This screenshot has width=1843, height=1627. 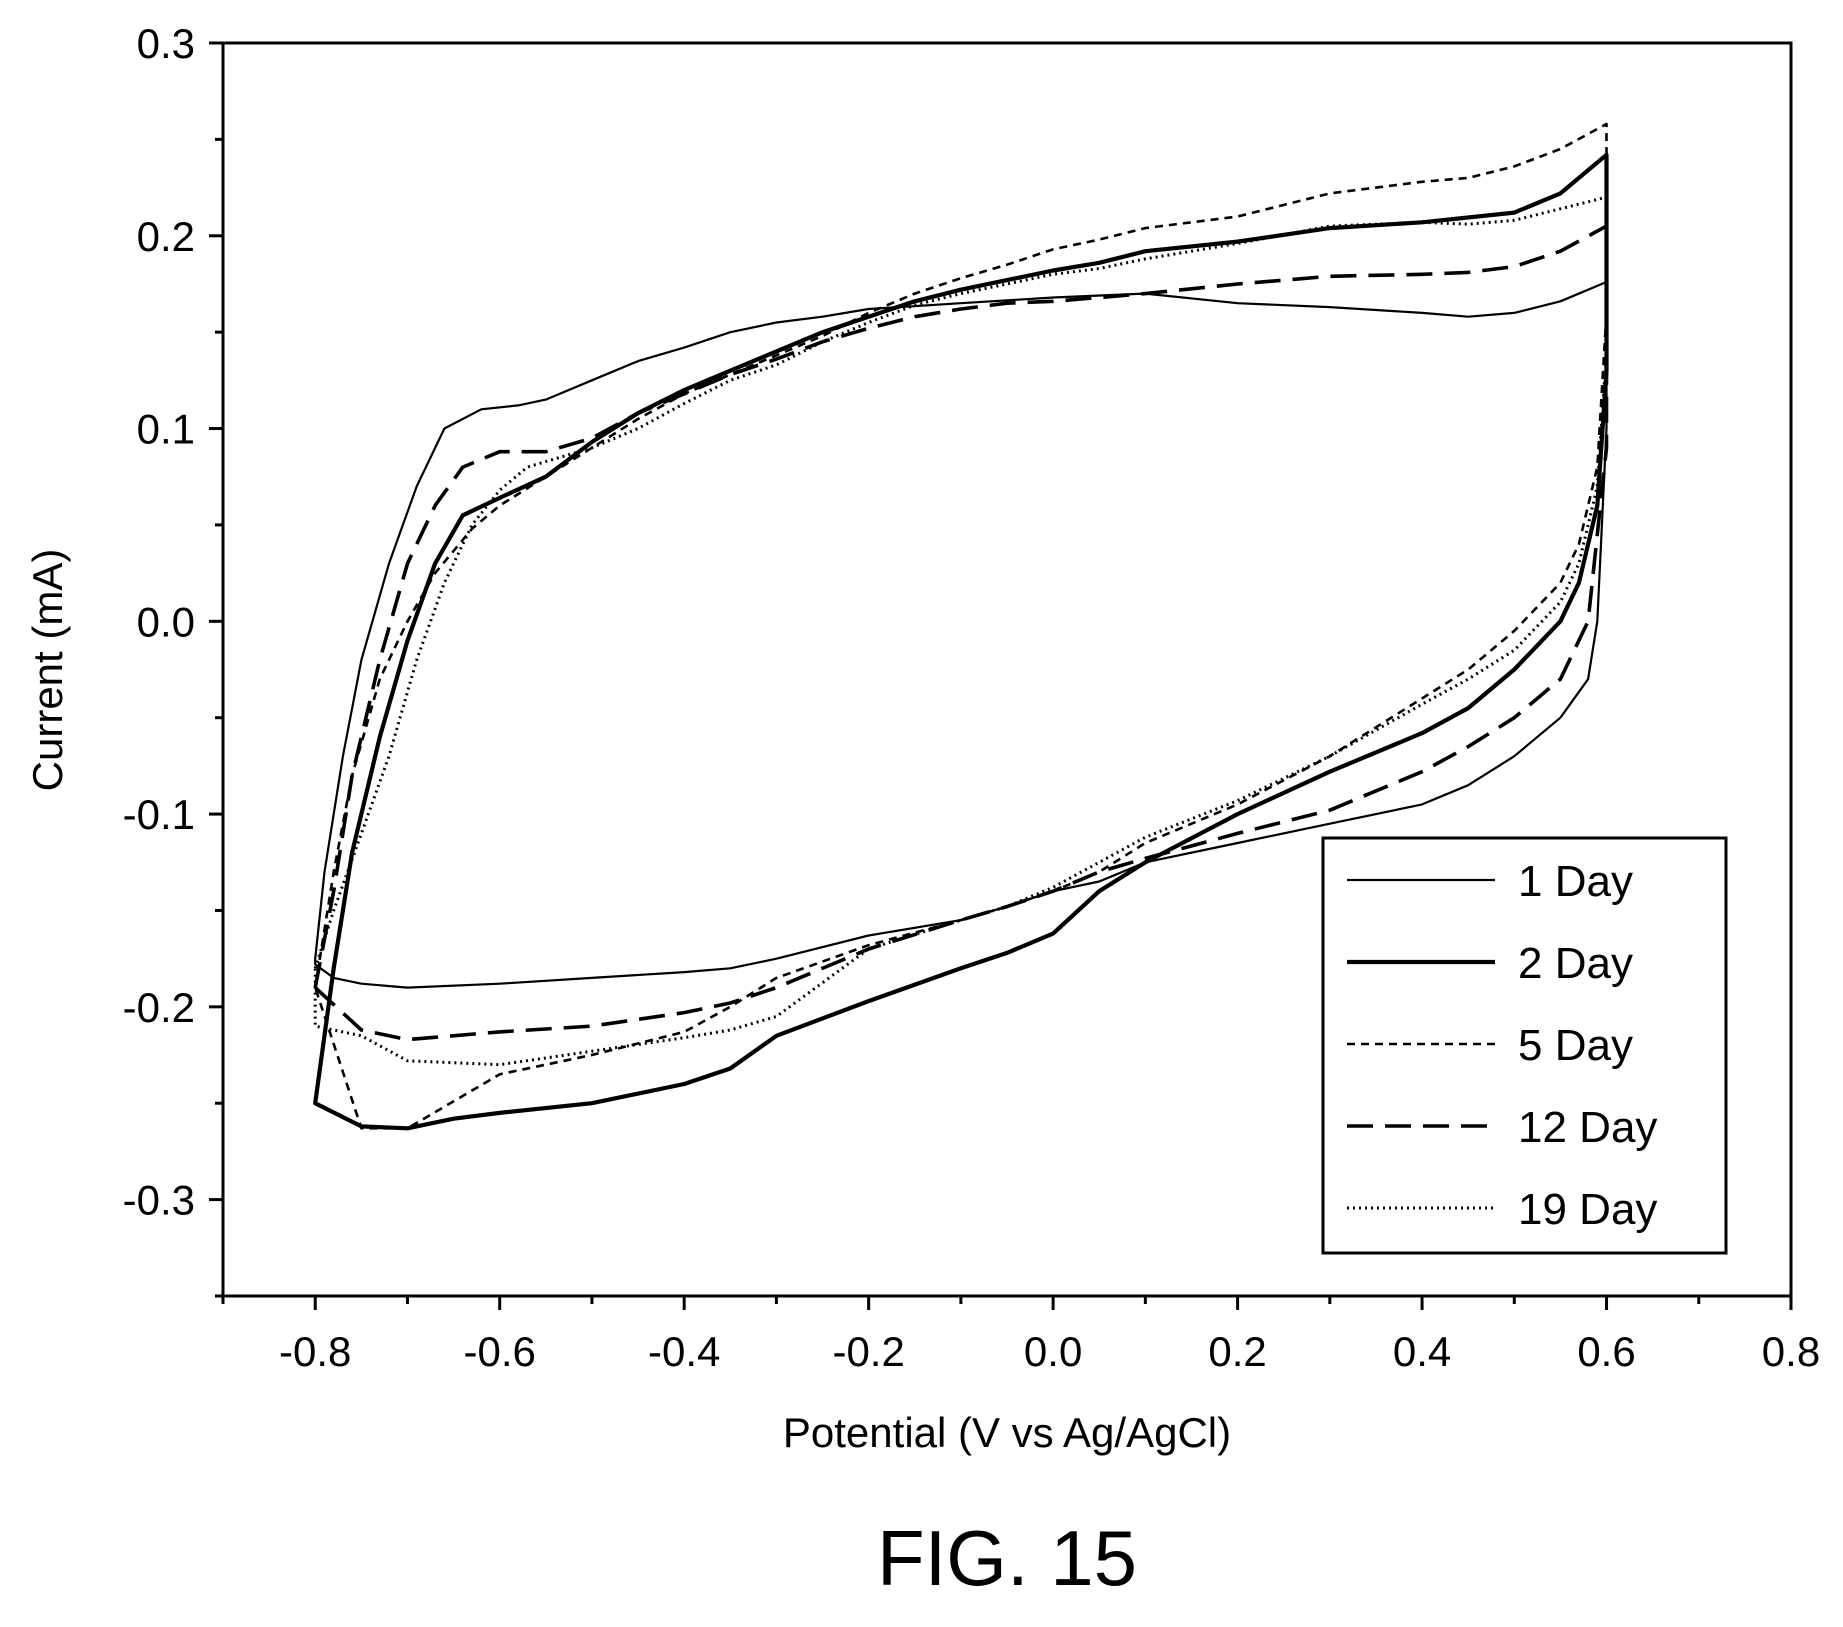 I want to click on x-tick-label: 0.2, so click(x=1237, y=1351).